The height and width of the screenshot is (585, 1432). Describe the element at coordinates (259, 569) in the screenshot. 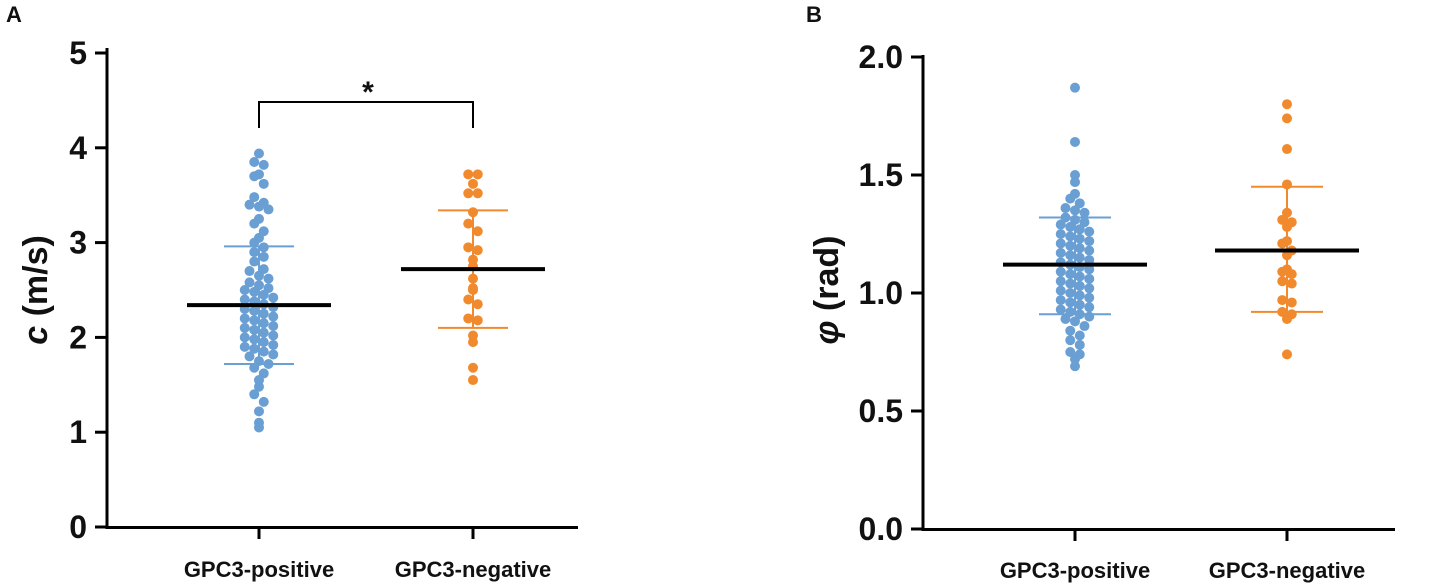

I see `panel-a-category-label: GPC3-positive` at that location.